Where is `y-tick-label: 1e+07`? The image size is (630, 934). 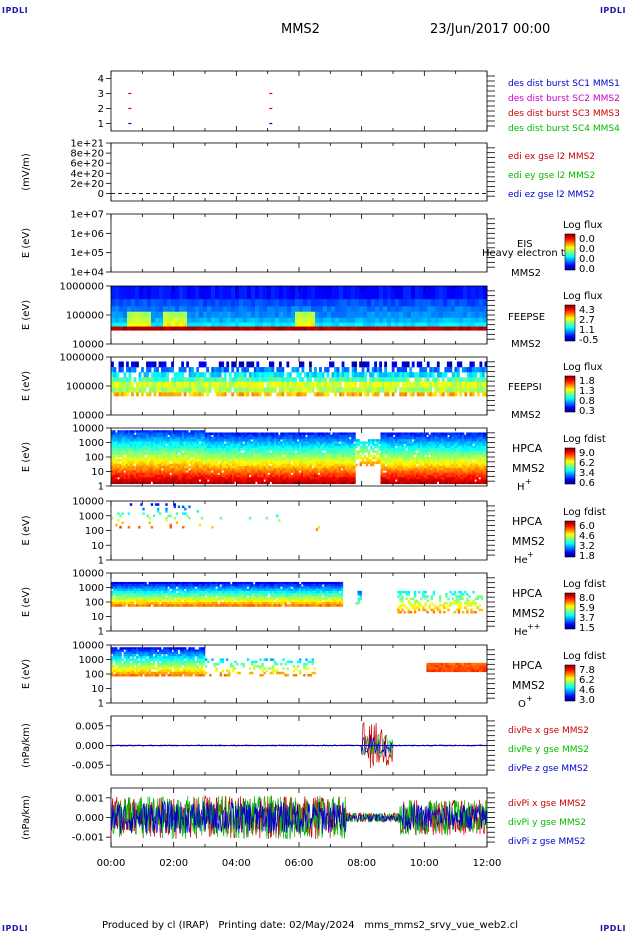
y-tick-label: 1e+07 is located at coordinates (87, 215).